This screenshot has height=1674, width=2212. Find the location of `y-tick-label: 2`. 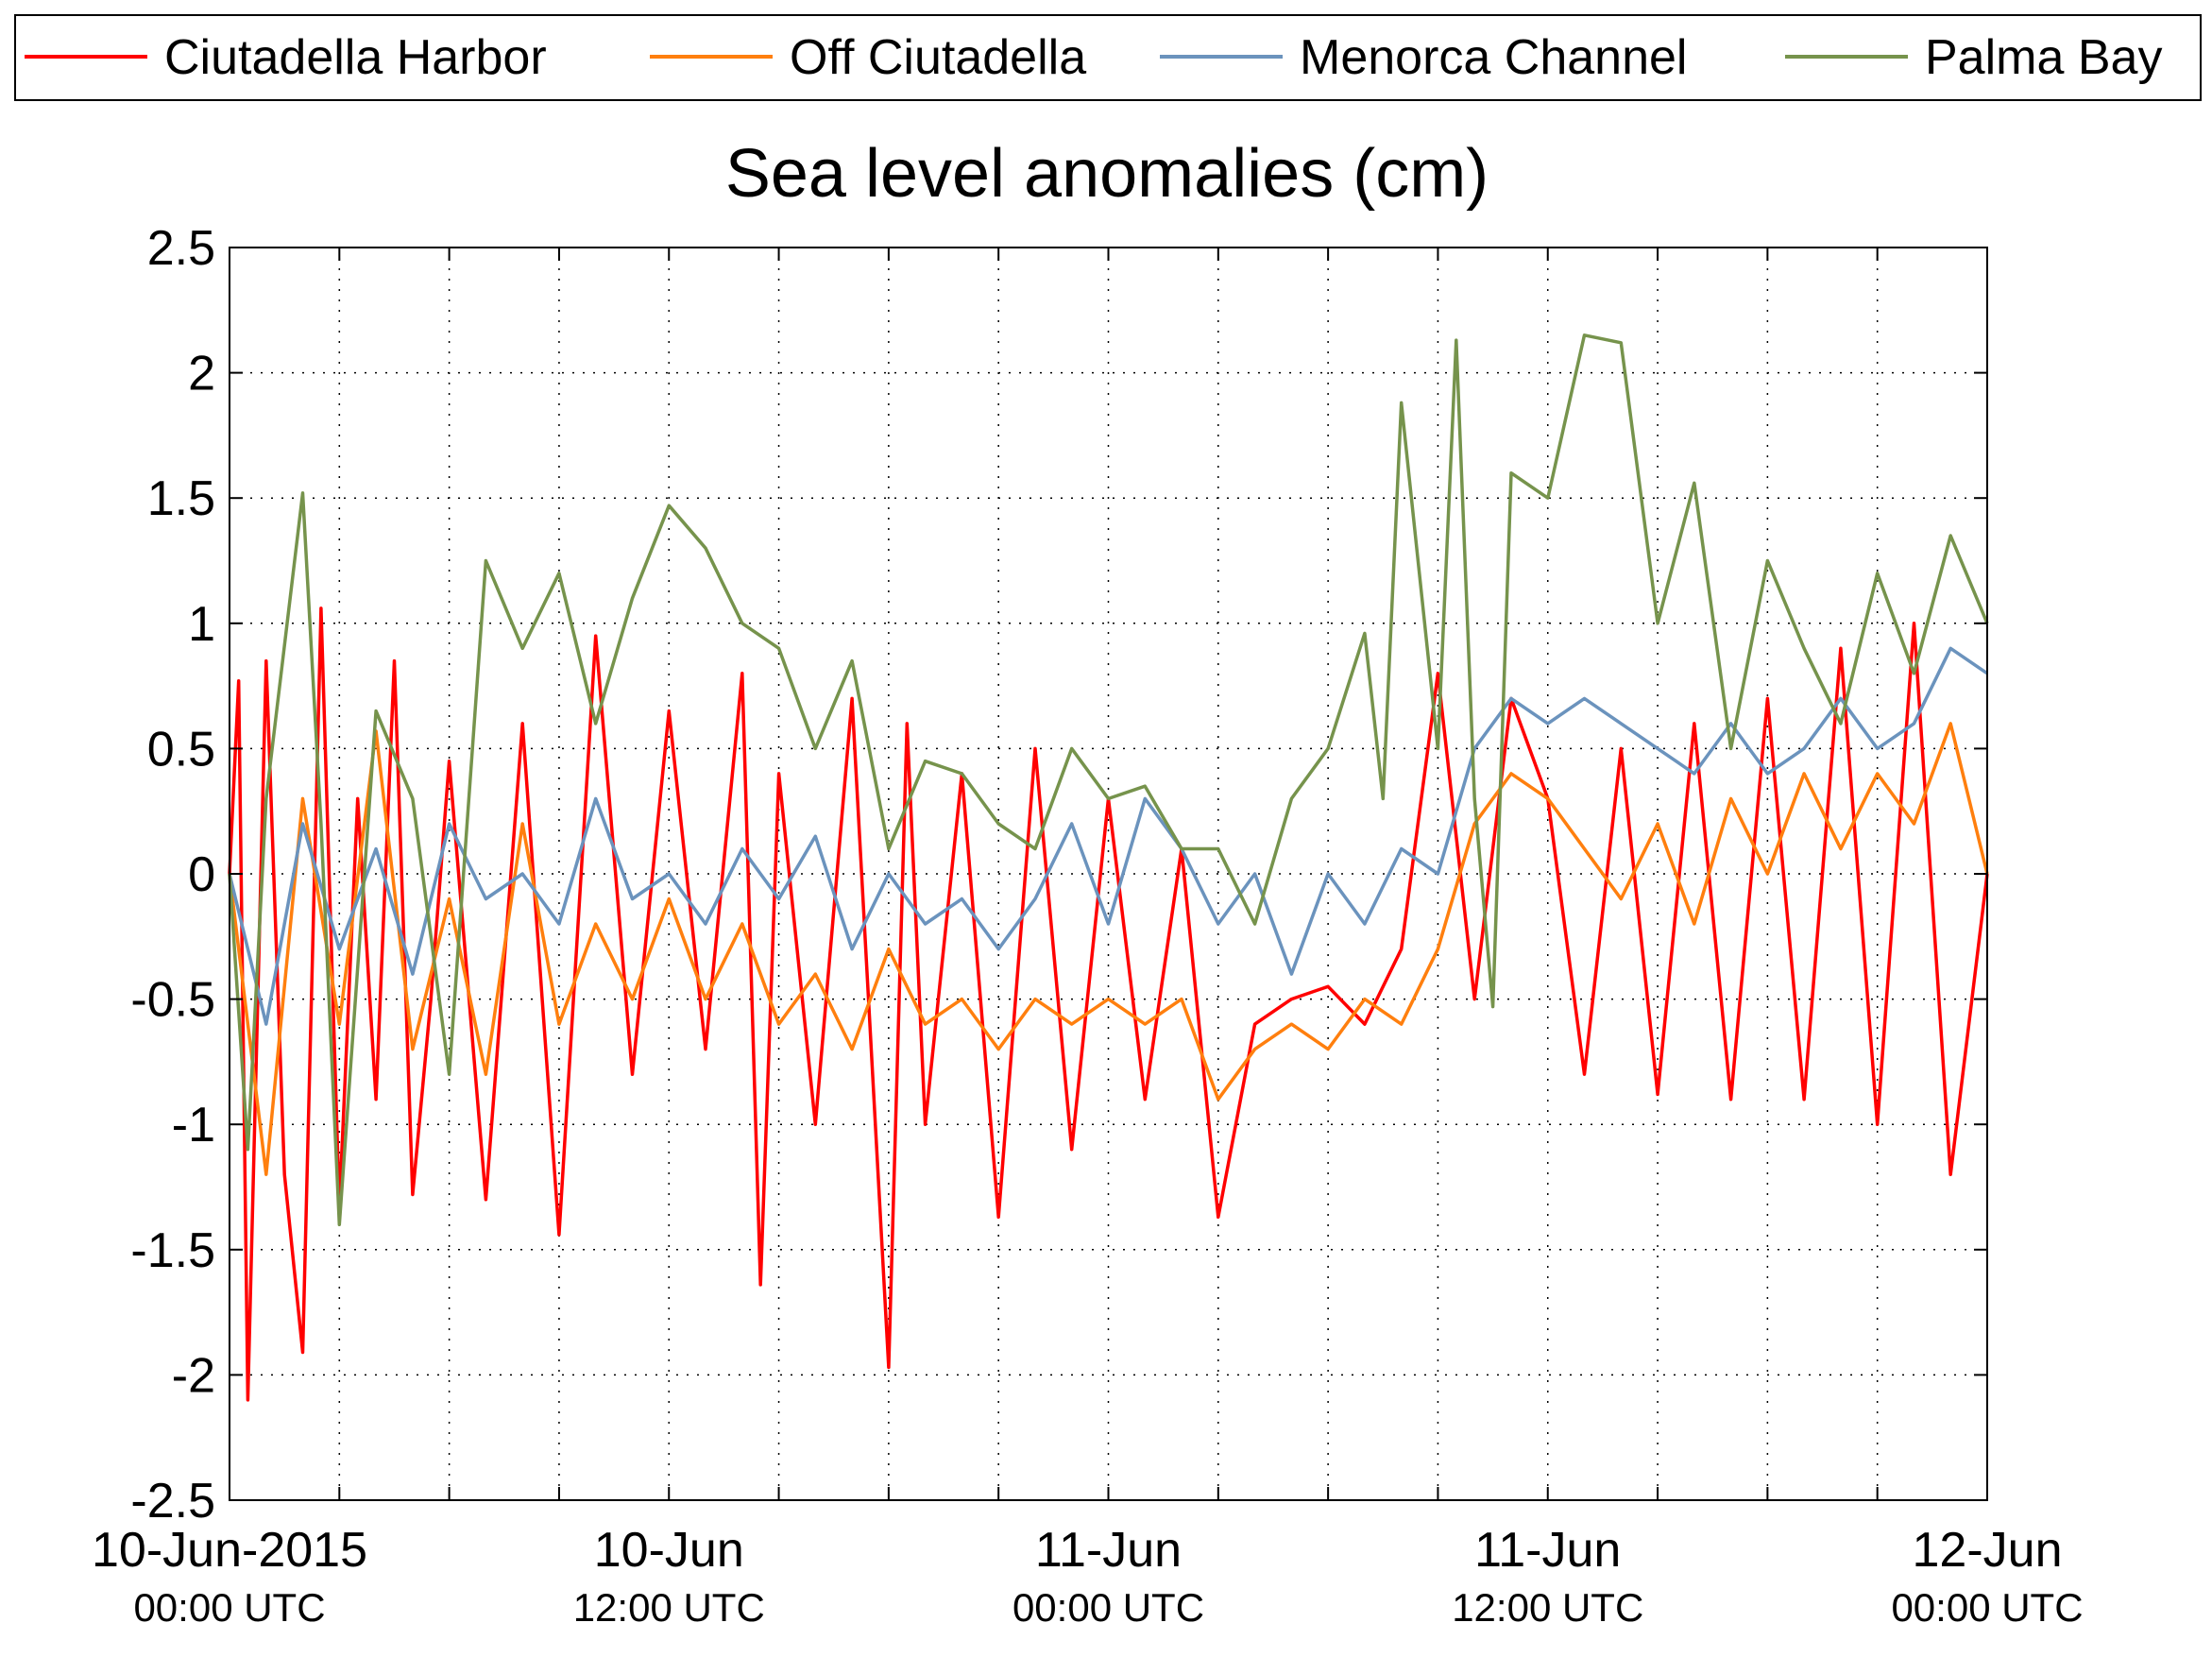

y-tick-label: 2 is located at coordinates (201, 374).